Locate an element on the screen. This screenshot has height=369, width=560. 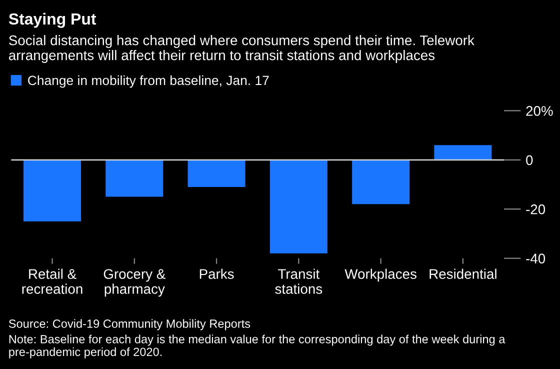
text: Note: Baseline for each day is the median value for the corresponding day of the week during a pre-pandemic period of 2020. is located at coordinates (257, 346).